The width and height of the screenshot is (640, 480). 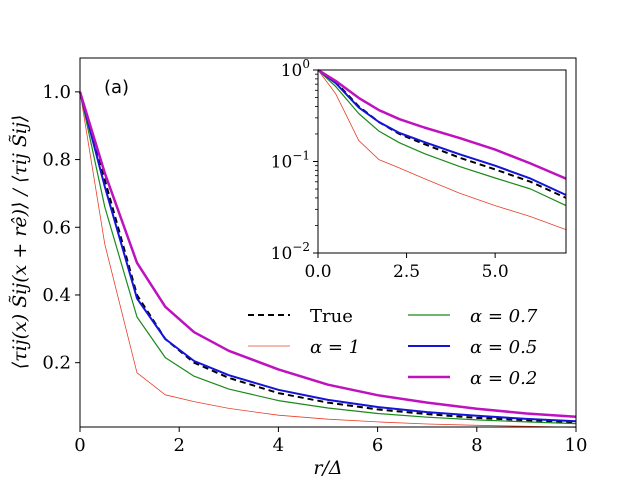 I want to click on legend-entry-alpha-0-5: α = 0.5, so click(x=472, y=347).